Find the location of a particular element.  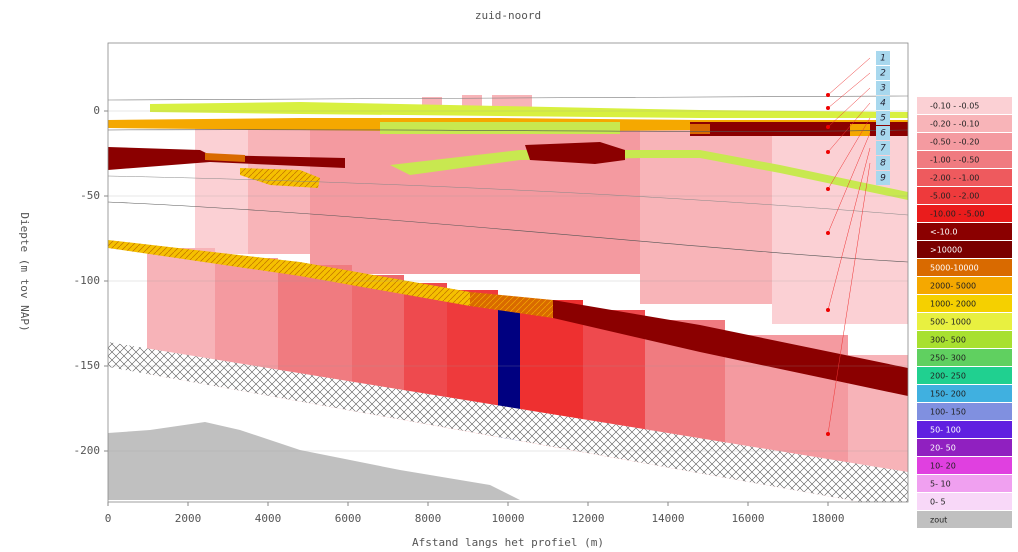

legend-label: -0.50 - -0.20 is located at coordinates (954, 142).